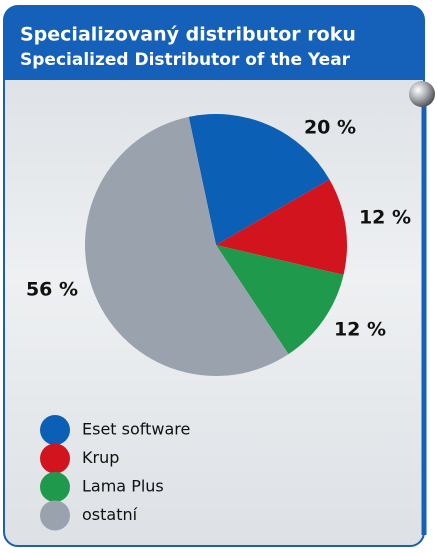 This screenshot has width=437, height=553. What do you see at coordinates (185, 60) in the screenshot?
I see `chart-subtitle: Specialized Distributor of the Year` at bounding box center [185, 60].